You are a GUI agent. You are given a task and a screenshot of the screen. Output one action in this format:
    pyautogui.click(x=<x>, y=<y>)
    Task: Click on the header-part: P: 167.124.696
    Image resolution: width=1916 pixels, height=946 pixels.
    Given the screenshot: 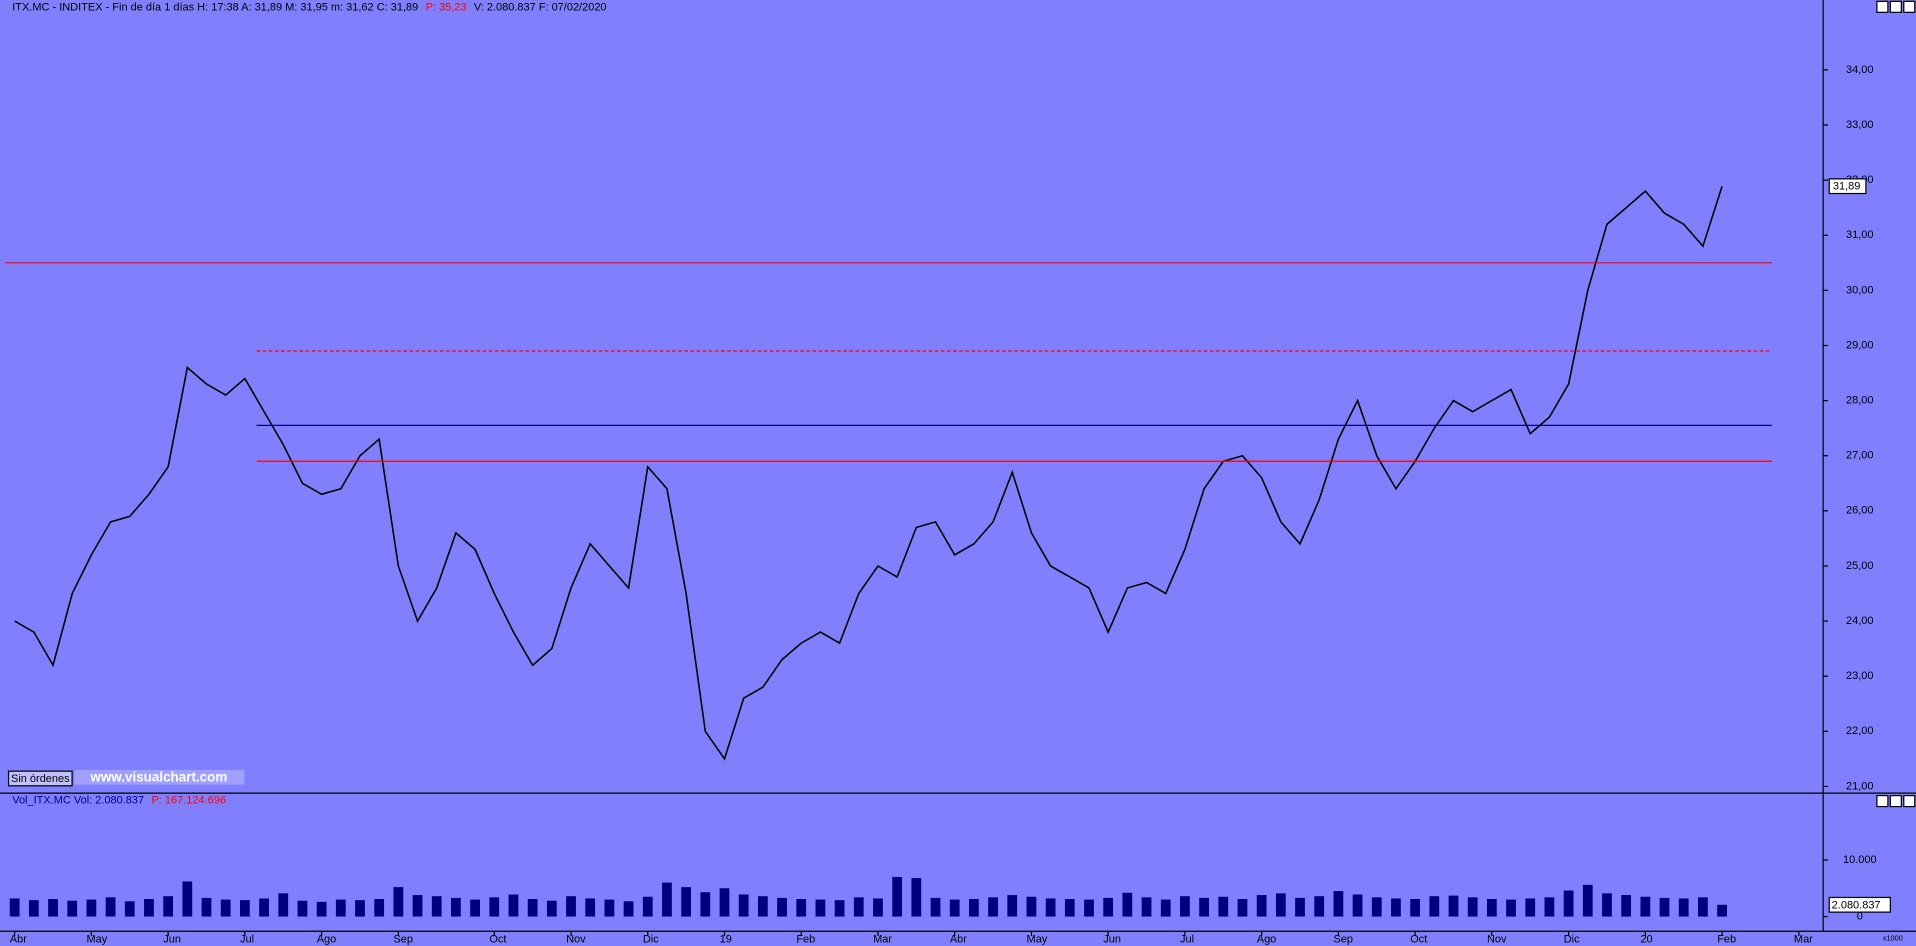 What is the action you would take?
    pyautogui.click(x=188, y=800)
    